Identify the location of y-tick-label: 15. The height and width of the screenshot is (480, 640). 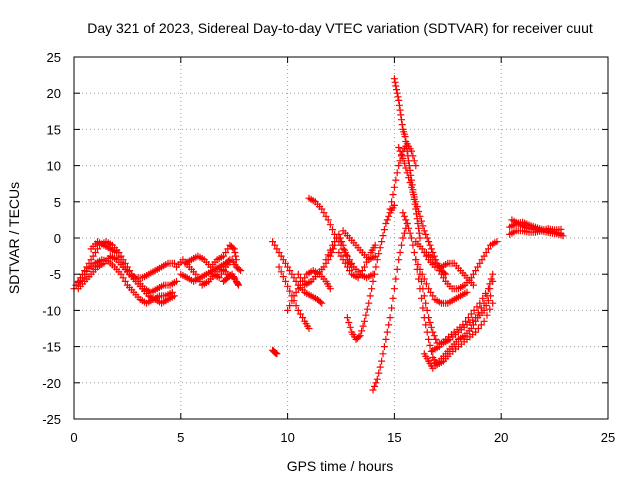
(54, 129).